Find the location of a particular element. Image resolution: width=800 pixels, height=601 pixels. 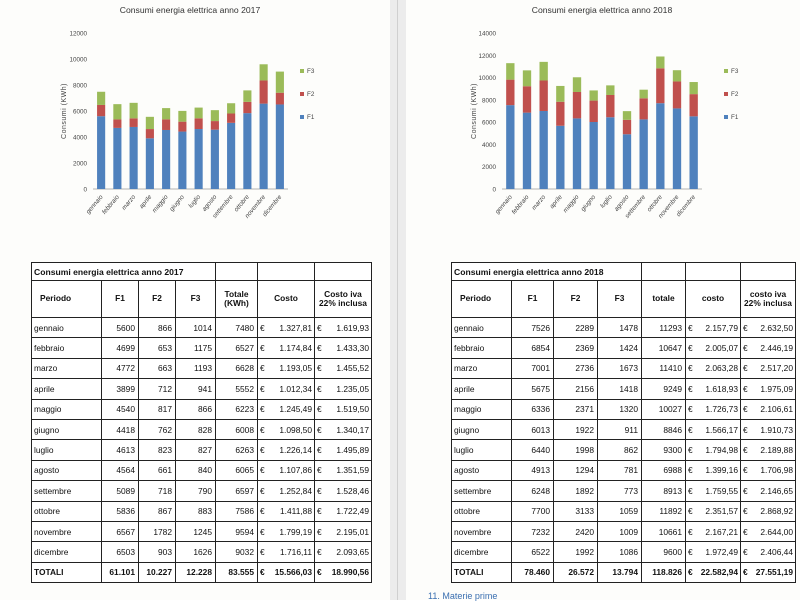

cell-total-iva: €18.990,56 is located at coordinates (343, 572).